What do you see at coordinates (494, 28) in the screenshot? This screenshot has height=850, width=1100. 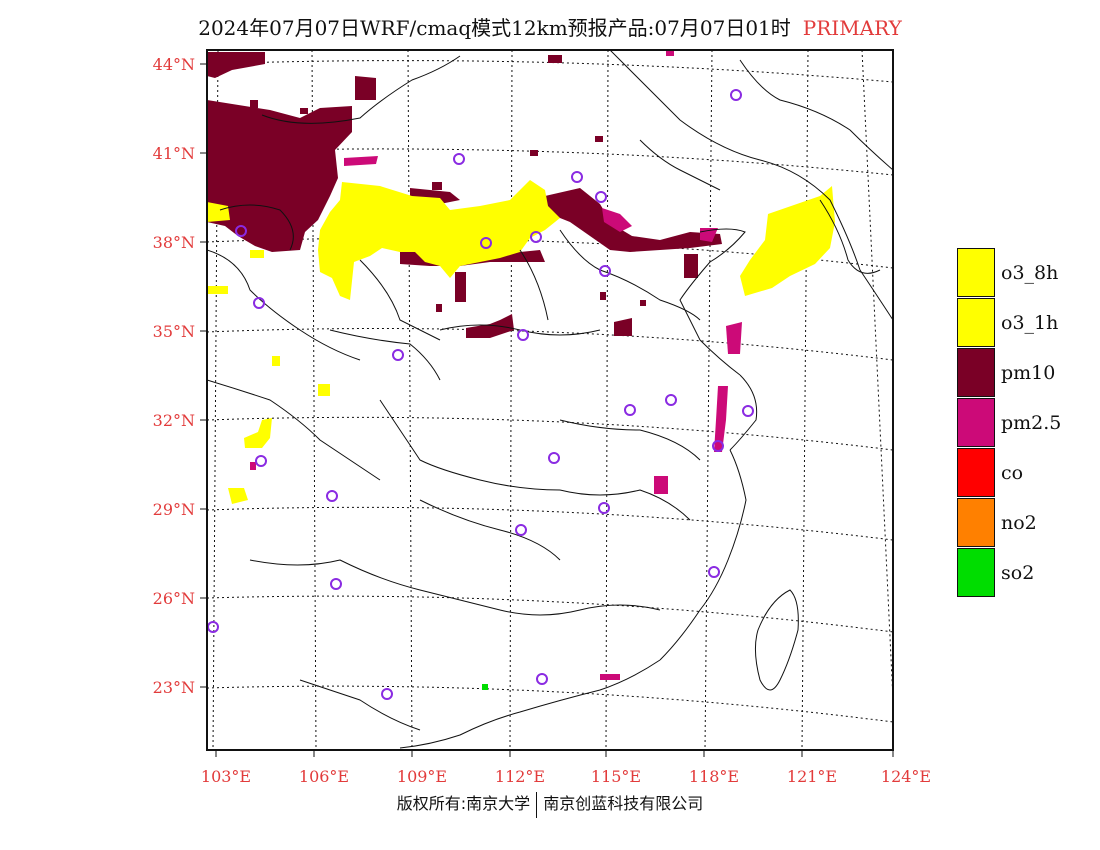 I see `map-title-main: 2024年07月07日WRF/cmaq模式12km预报产品:07月07日01时` at bounding box center [494, 28].